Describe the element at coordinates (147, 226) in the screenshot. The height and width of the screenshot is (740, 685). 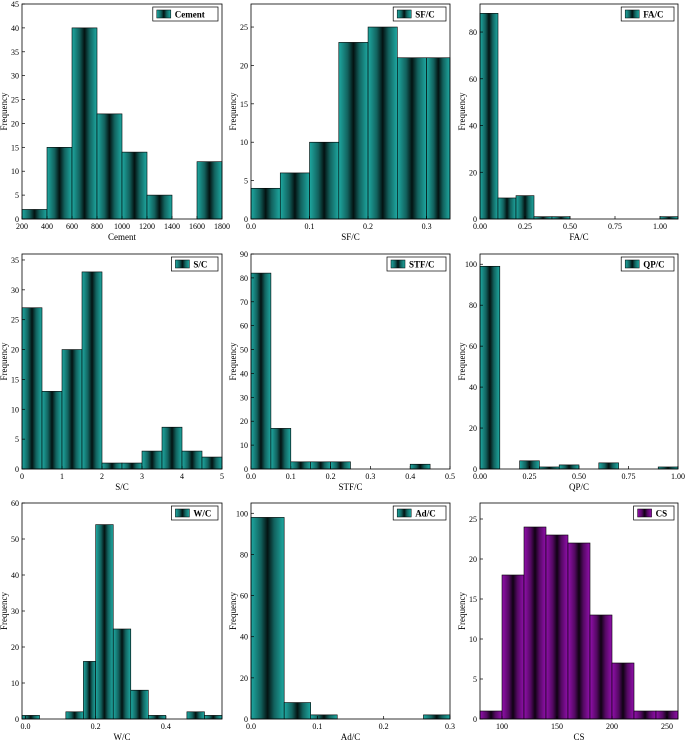
I see `x-tick-label: 1200` at that location.